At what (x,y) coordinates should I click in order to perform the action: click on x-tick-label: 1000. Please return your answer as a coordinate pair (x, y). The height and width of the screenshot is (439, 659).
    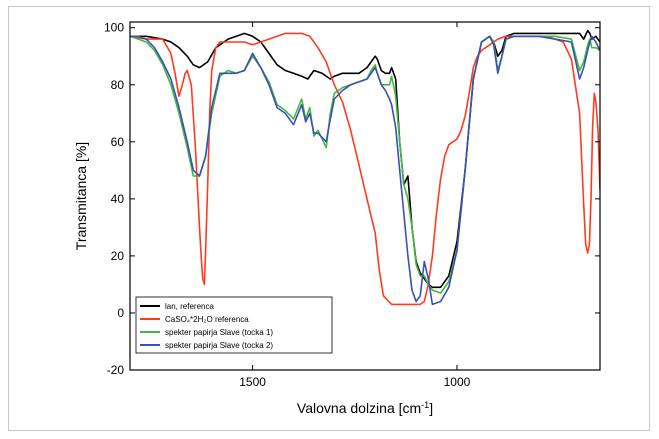
    Looking at the image, I should click on (457, 382).